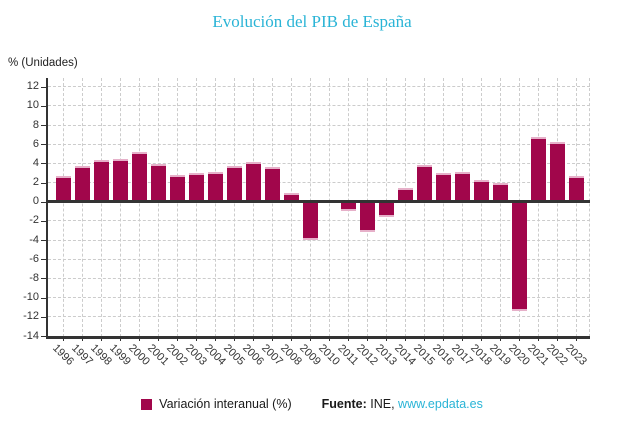 This screenshot has height=436, width=624. I want to click on epdata-link: www.epdata.es, so click(440, 404).